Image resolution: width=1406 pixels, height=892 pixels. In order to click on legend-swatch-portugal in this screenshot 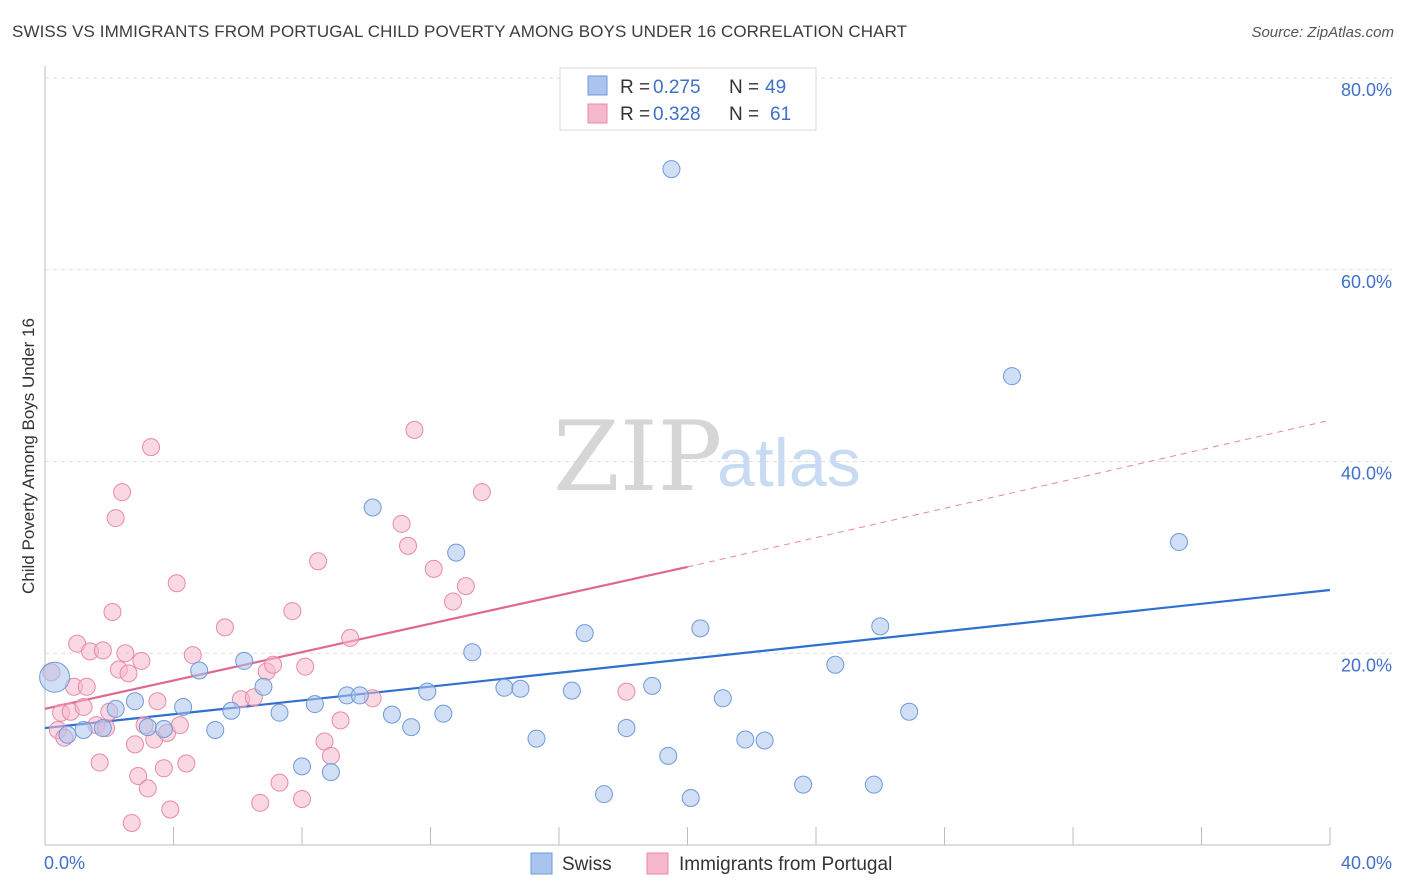, I will do `click(597, 113)`.